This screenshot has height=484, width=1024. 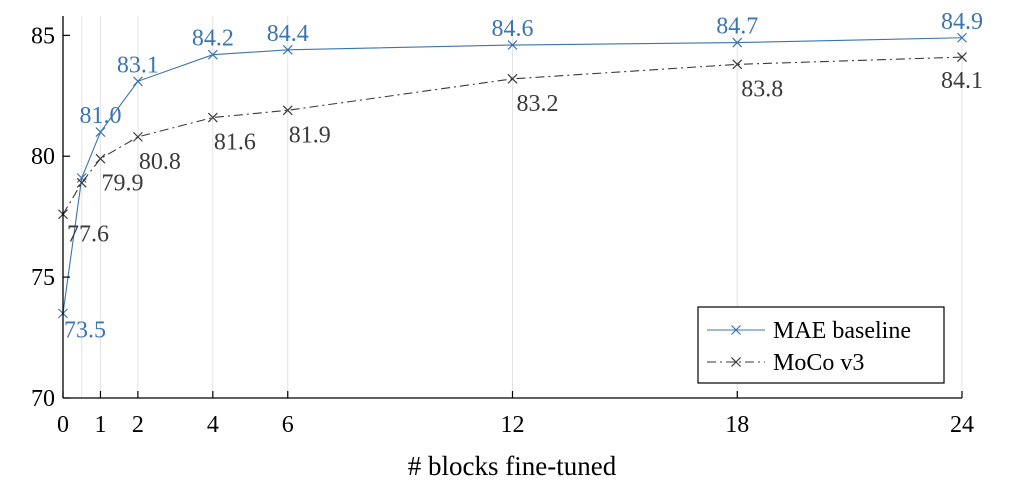 What do you see at coordinates (213, 39) in the screenshot?
I see `data-label: 84.2` at bounding box center [213, 39].